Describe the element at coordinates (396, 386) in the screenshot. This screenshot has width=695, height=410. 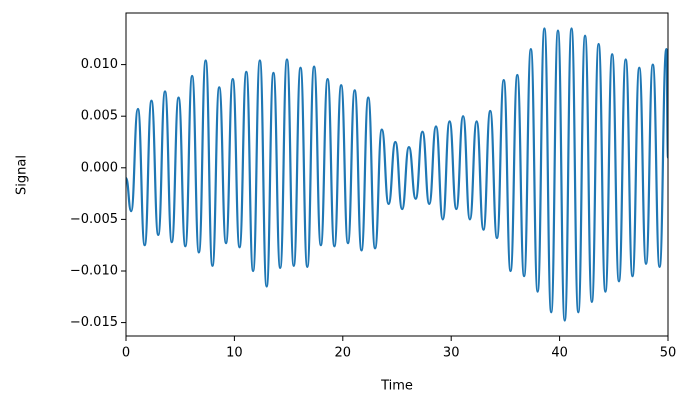
I see `x-axis-label: Time` at that location.